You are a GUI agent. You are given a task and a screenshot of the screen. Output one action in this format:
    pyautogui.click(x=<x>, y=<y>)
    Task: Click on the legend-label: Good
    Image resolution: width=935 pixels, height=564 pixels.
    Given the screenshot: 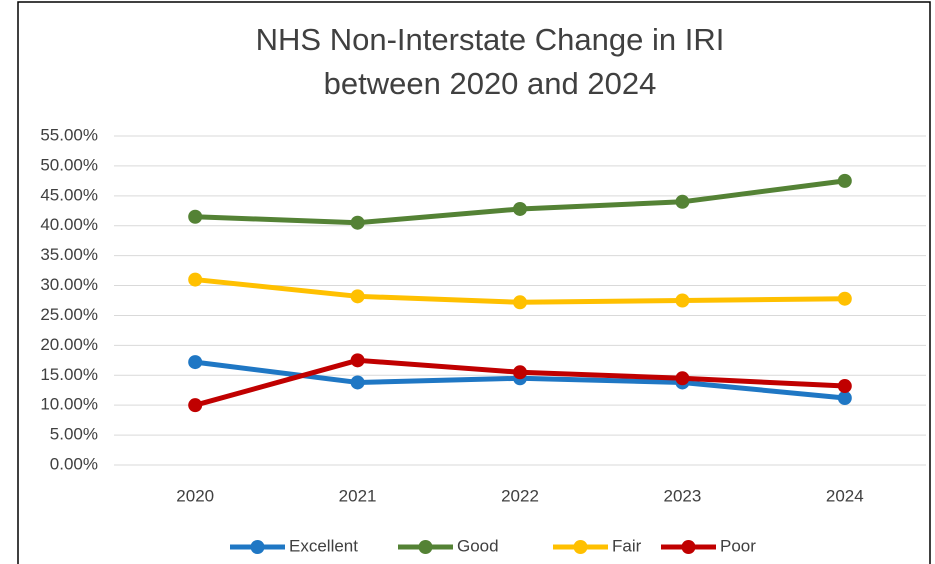 What is the action you would take?
    pyautogui.click(x=478, y=545)
    